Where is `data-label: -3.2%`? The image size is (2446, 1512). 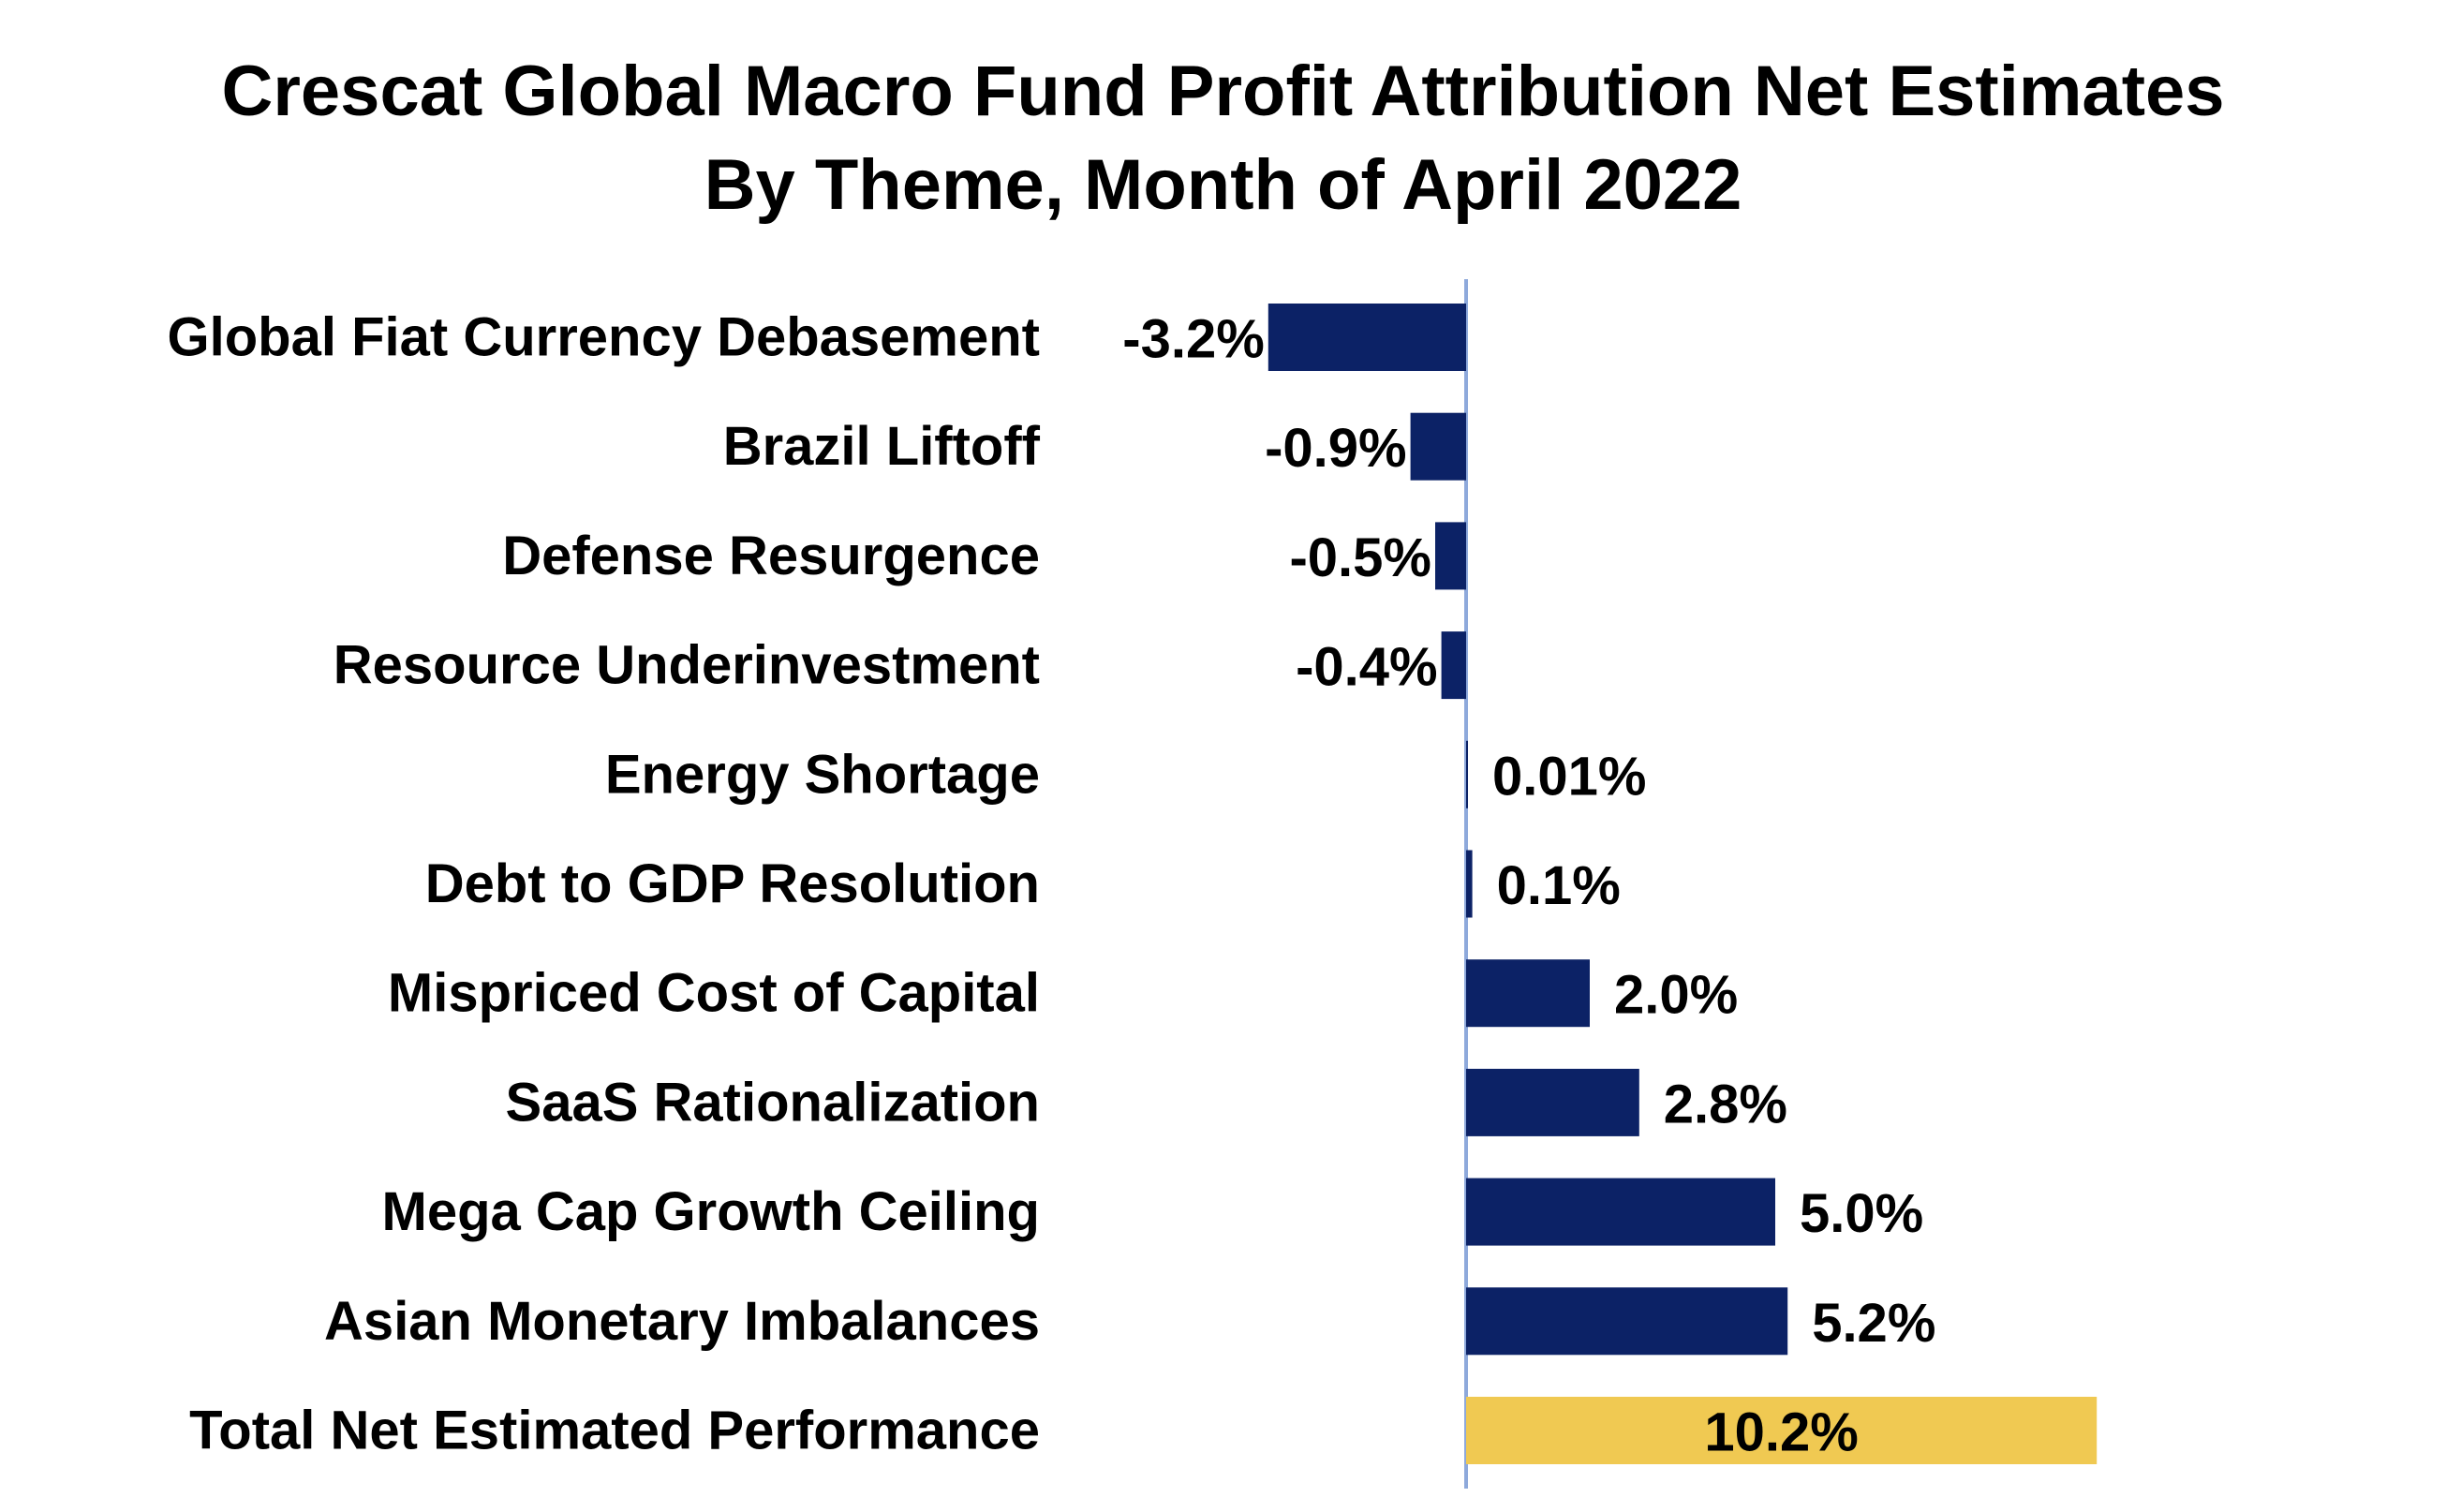
data-label: -3.2% is located at coordinates (1193, 339).